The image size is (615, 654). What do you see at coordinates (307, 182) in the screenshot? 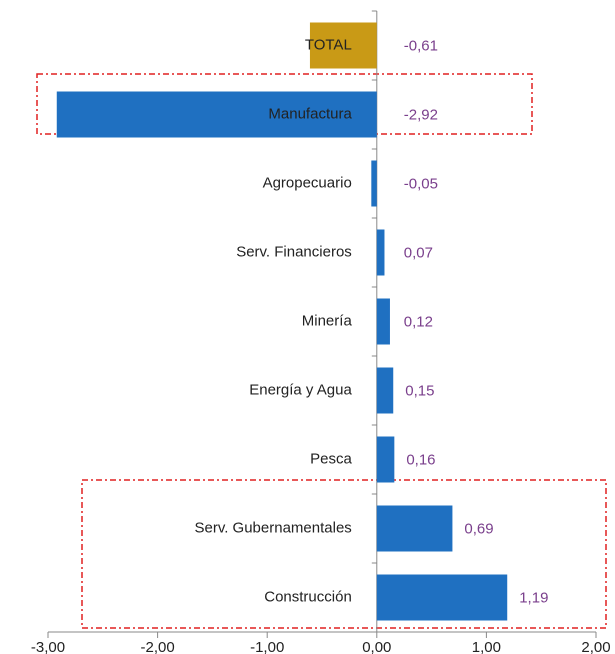
I see `category-label: Agropecuario` at bounding box center [307, 182].